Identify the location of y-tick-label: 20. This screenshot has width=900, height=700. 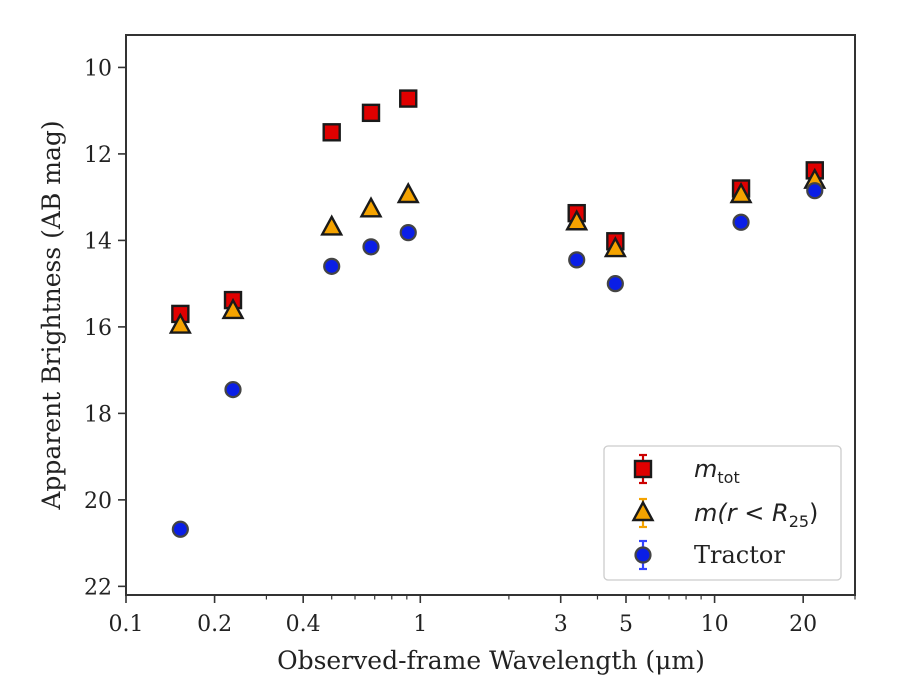
(98, 501).